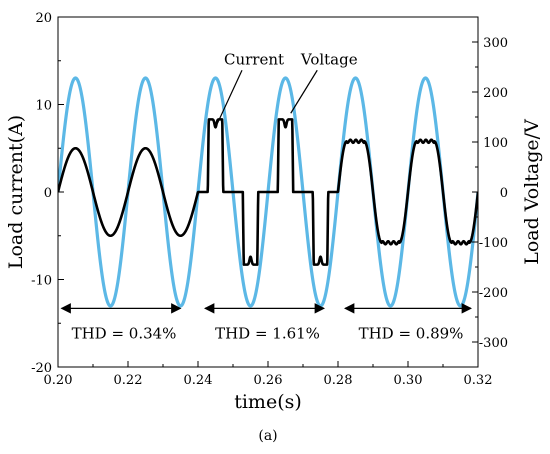 This screenshot has height=454, width=550. Describe the element at coordinates (48, 193) in the screenshot. I see `y-left-tick-label: 0` at that location.